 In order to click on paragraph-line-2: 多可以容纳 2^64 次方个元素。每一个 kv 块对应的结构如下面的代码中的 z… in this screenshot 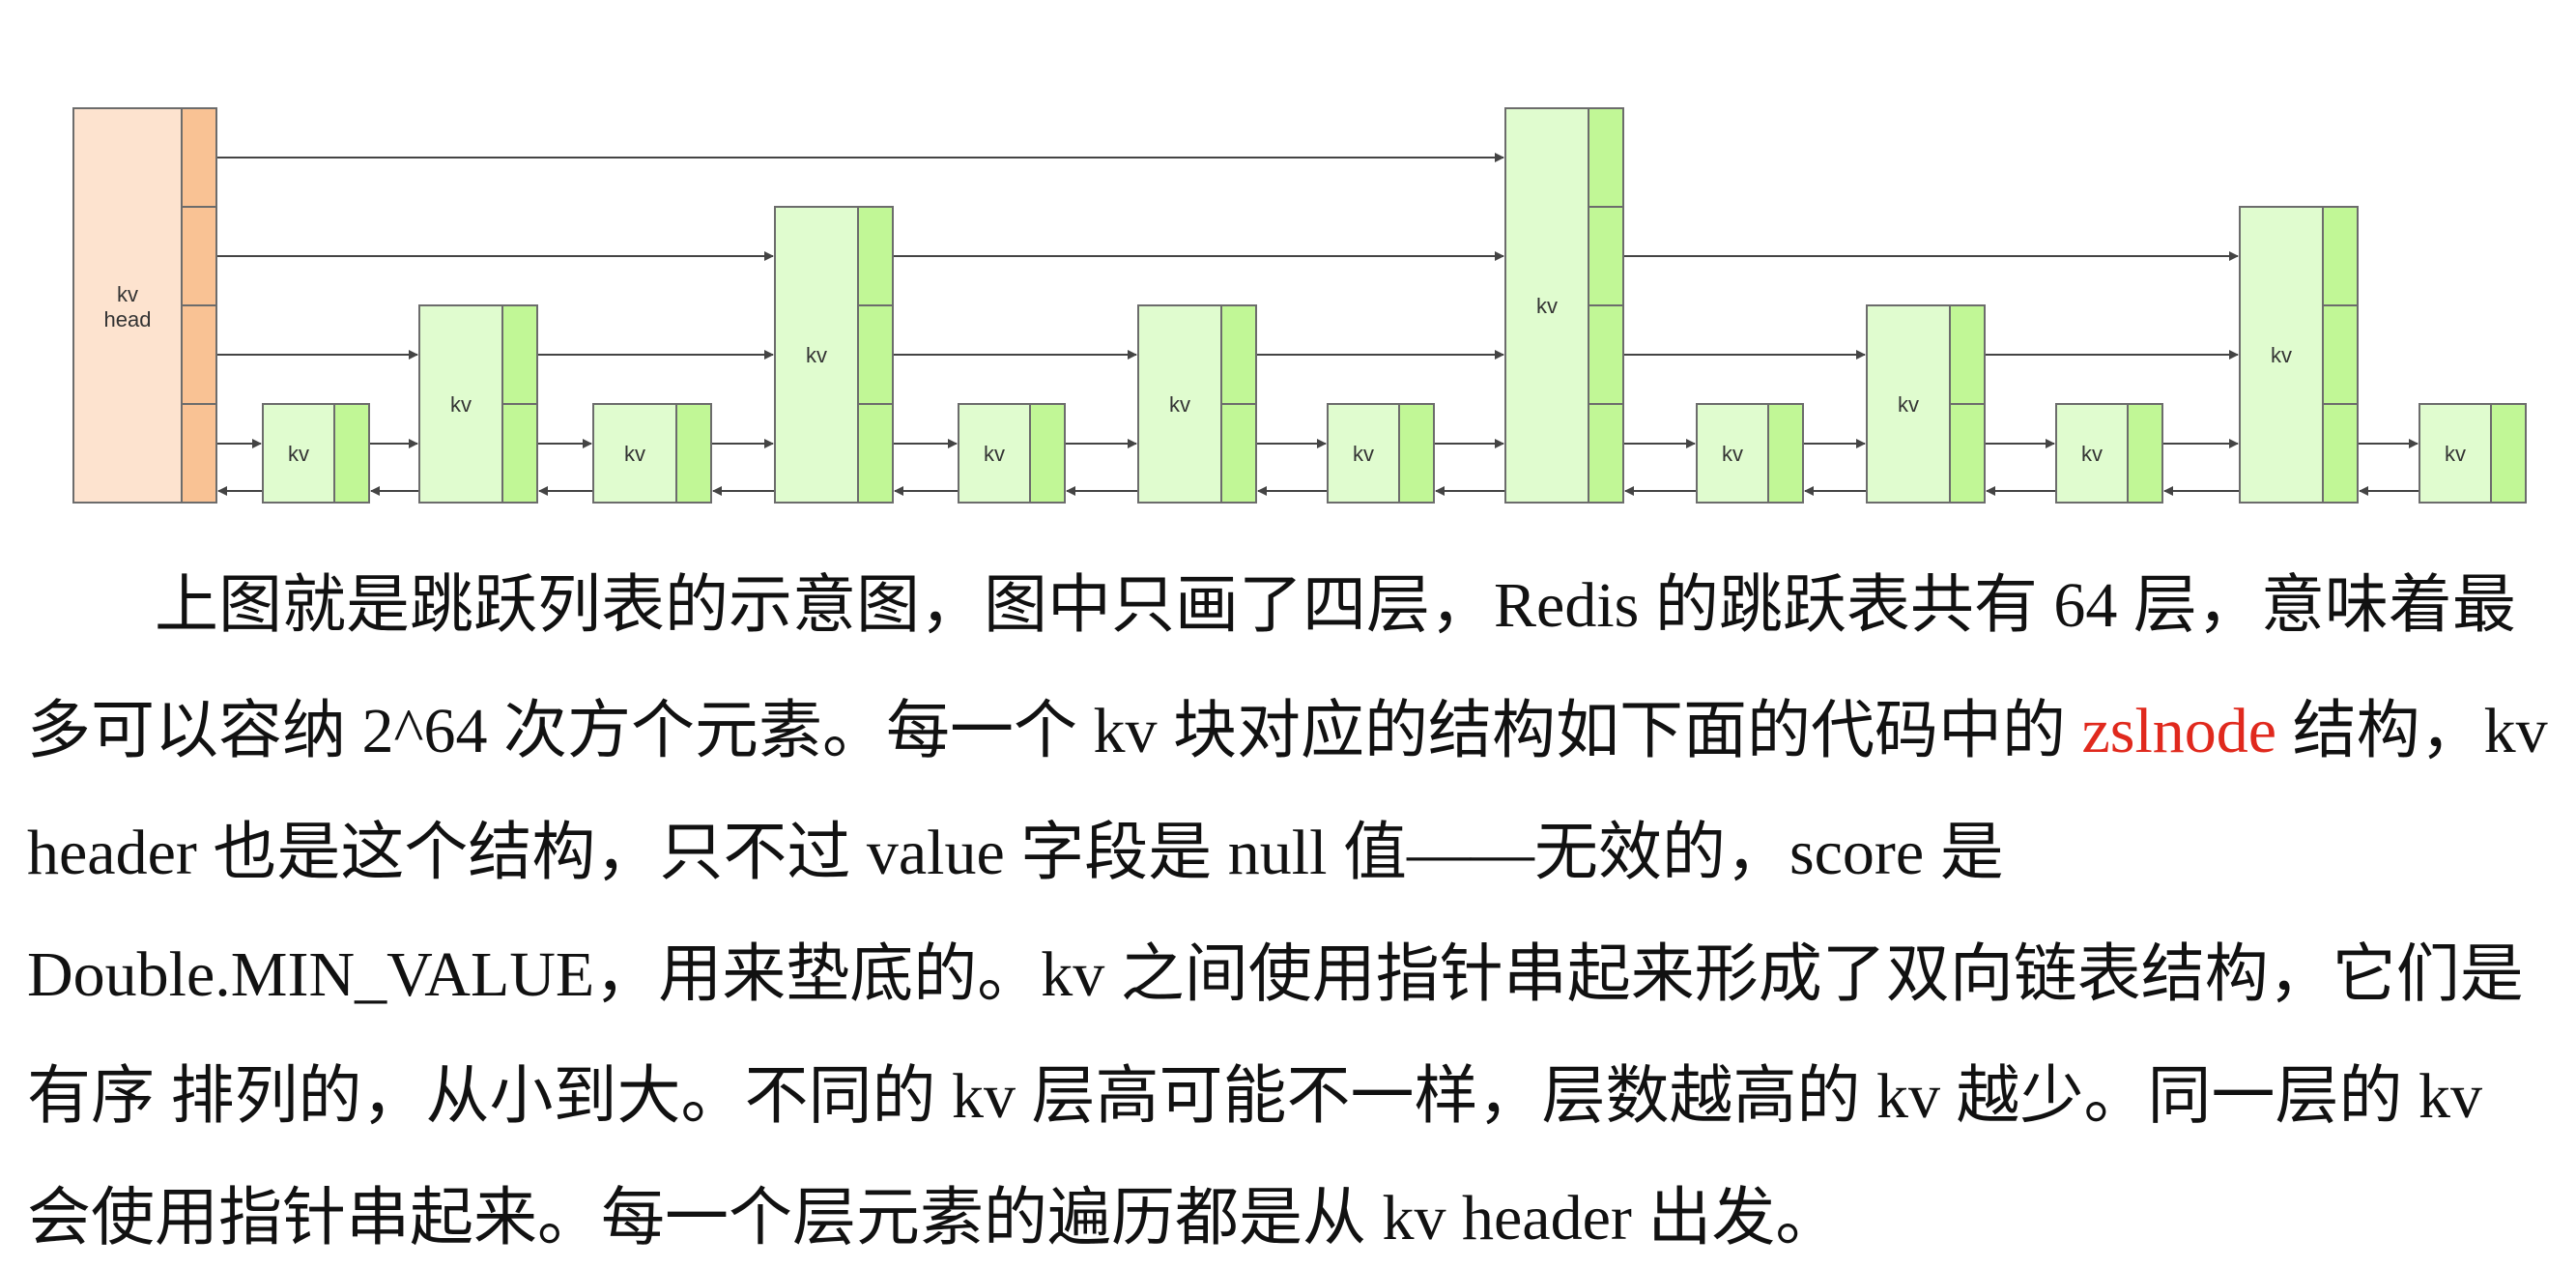, I will do `click(1288, 732)`.